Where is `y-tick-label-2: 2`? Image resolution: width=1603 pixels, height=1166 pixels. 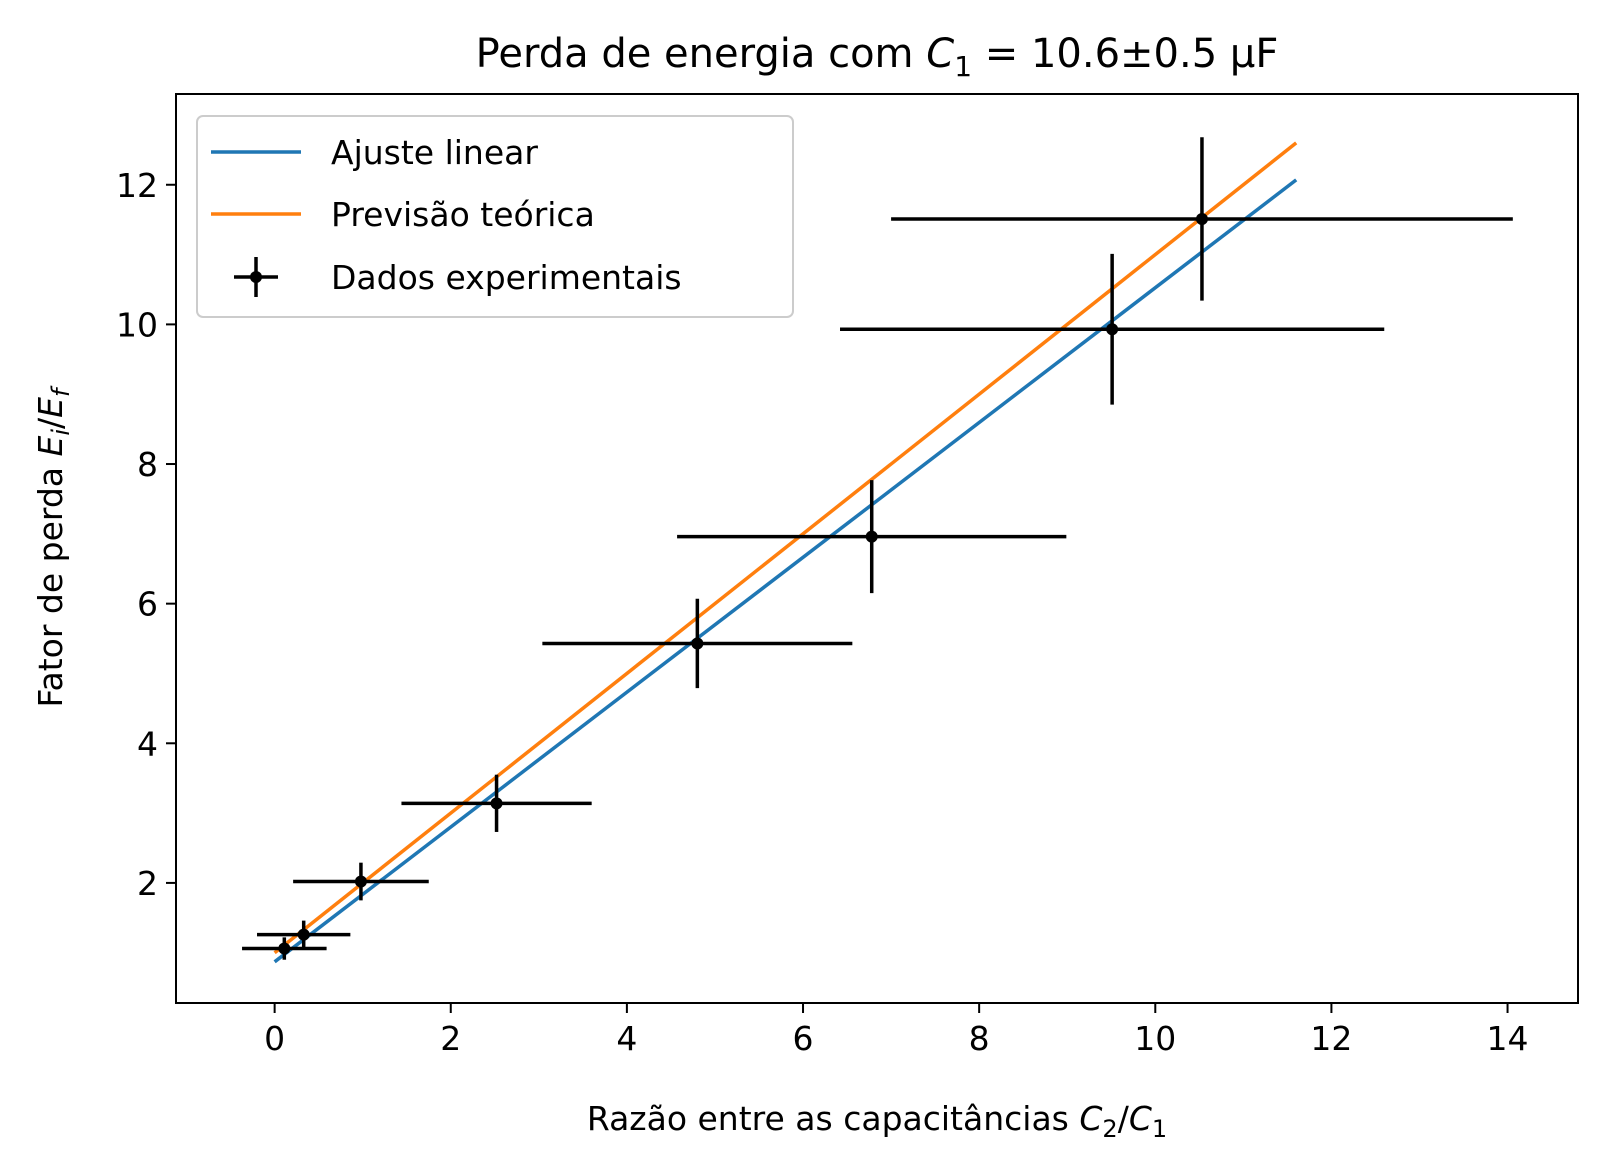
y-tick-label-2: 2 is located at coordinates (147, 883).